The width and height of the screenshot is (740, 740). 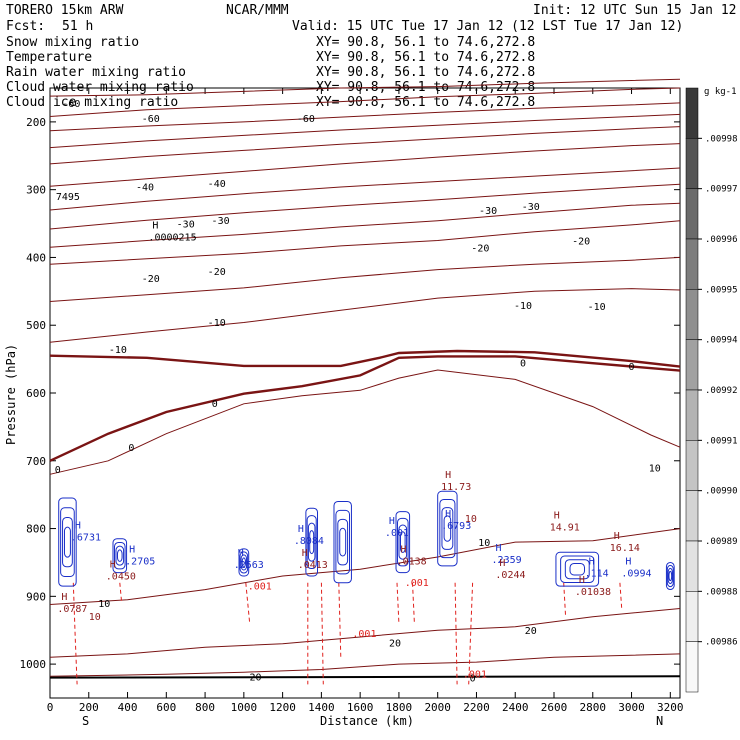 What do you see at coordinates (721, 341) in the screenshot?
I see `colorbar-label: .00994` at bounding box center [721, 341].